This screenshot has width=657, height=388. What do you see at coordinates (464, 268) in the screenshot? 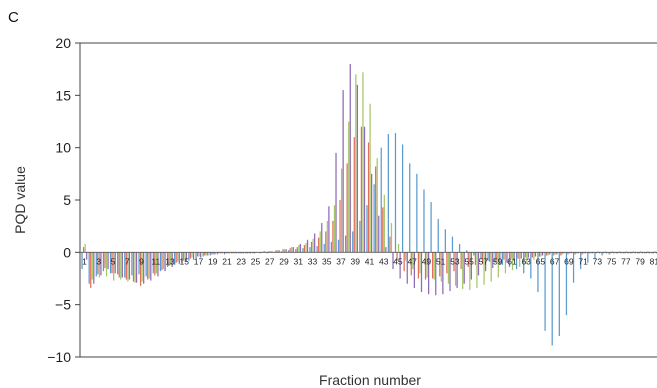
I see `bar-s4-f54` at bounding box center [464, 268].